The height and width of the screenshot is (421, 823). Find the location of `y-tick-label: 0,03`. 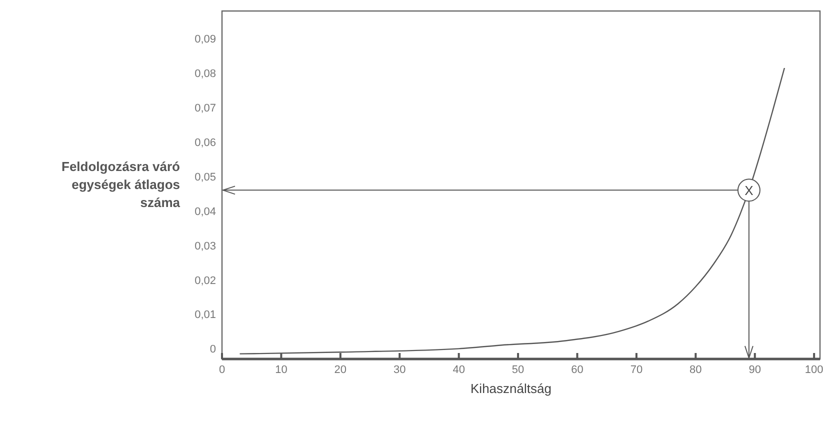

y-tick-label: 0,03 is located at coordinates (205, 246).